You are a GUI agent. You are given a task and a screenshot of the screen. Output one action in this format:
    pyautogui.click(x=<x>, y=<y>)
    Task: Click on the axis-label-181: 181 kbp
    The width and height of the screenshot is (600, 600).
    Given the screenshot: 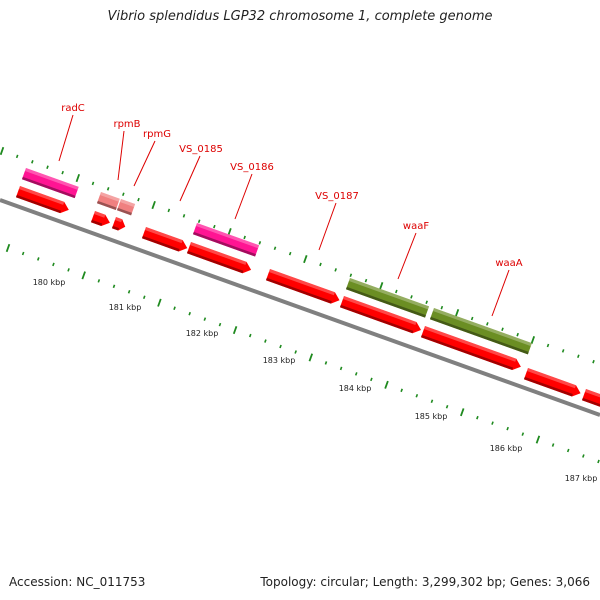 What is the action you would take?
    pyautogui.click(x=125, y=307)
    